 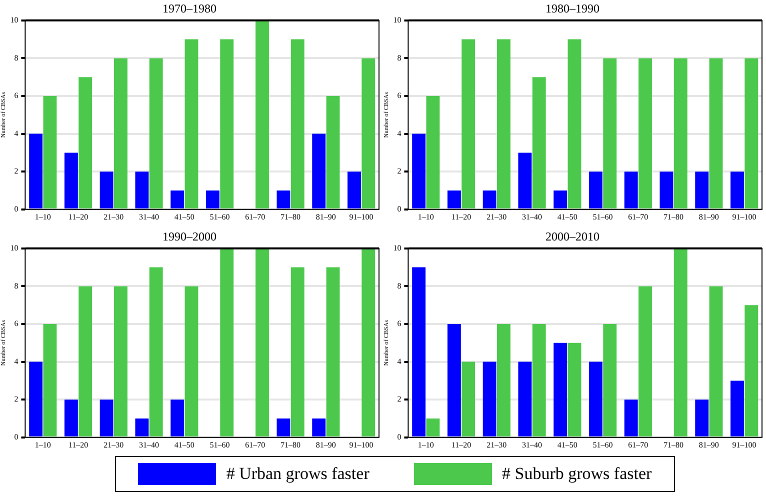 What do you see at coordinates (573, 8) in the screenshot?
I see `chart-title: 1980–1990` at bounding box center [573, 8].